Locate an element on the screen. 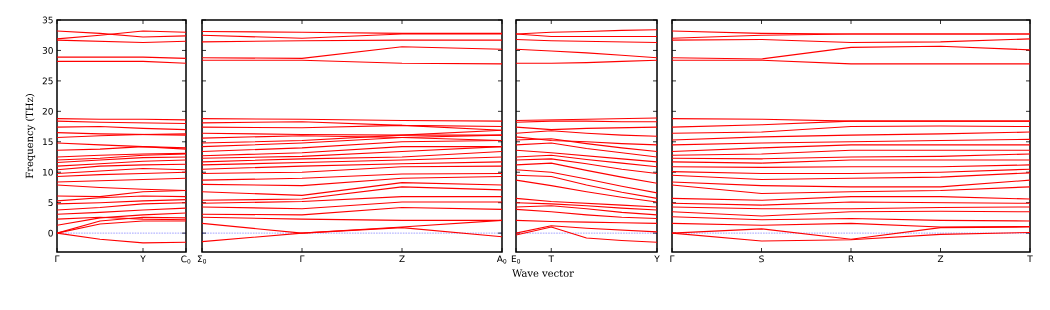  y-axis-title: Frequency (THz) is located at coordinates (30, 136).